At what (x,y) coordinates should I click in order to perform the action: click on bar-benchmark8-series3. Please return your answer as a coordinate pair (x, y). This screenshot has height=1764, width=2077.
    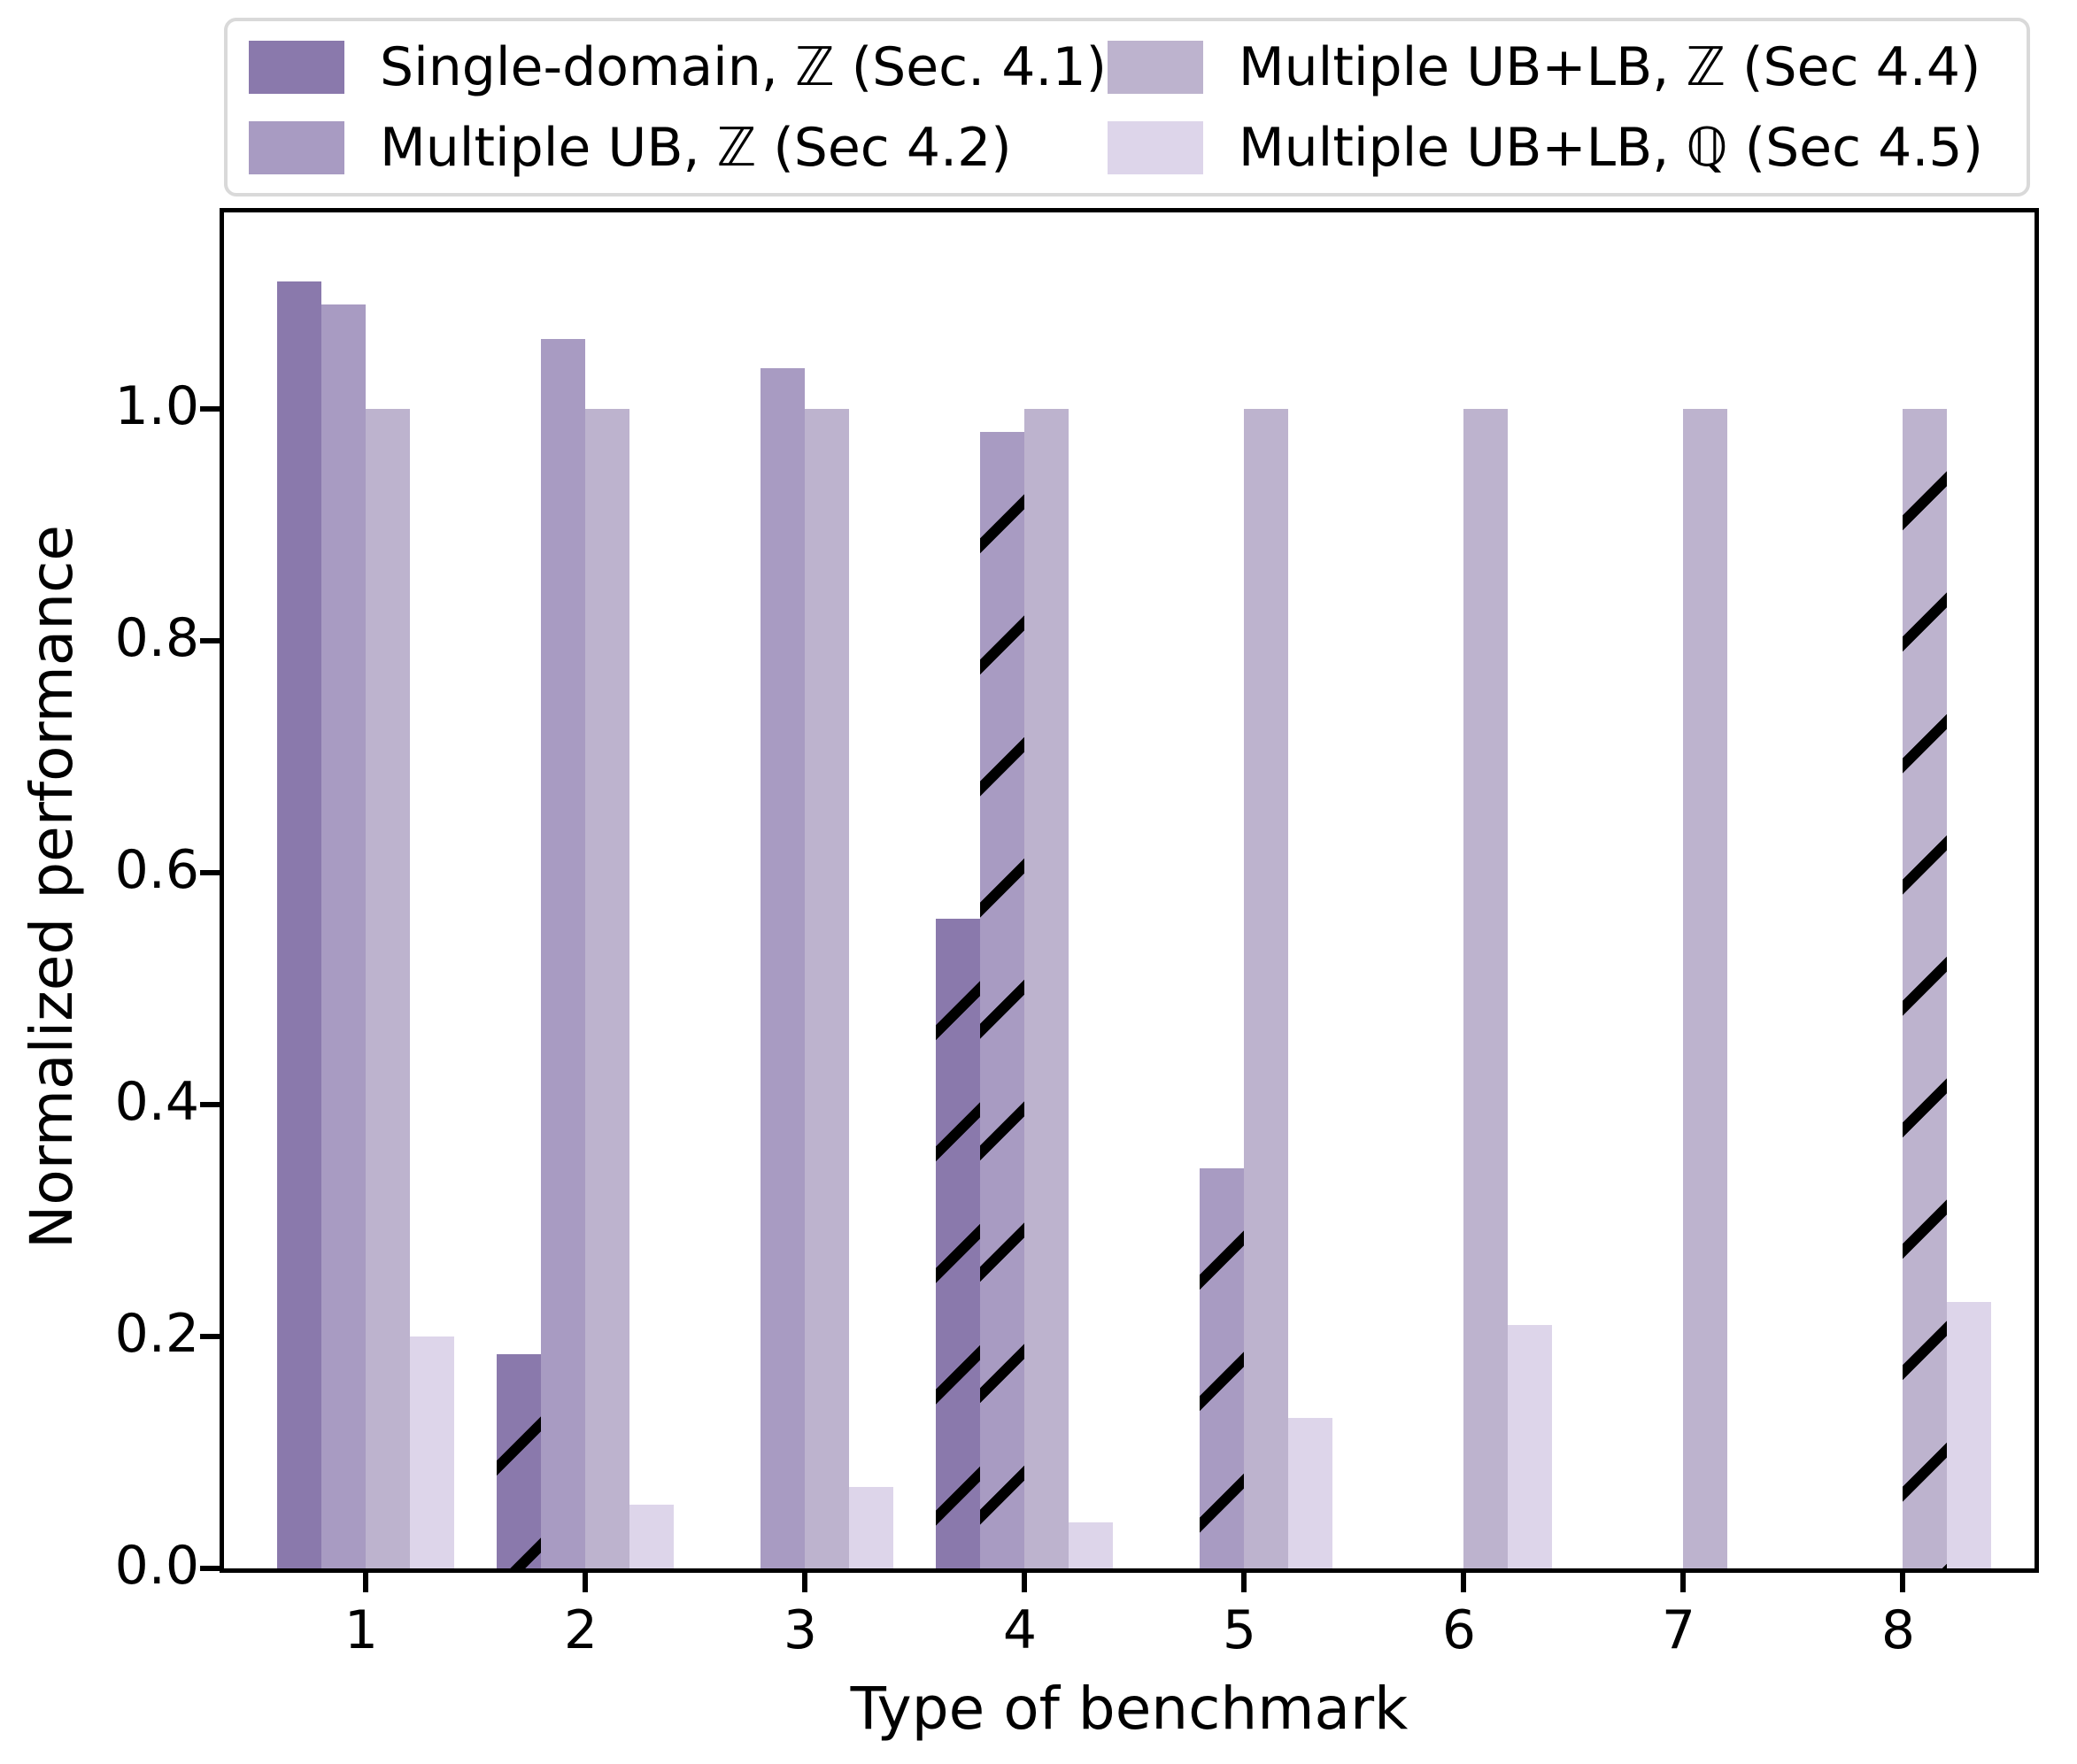
    Looking at the image, I should click on (1925, 989).